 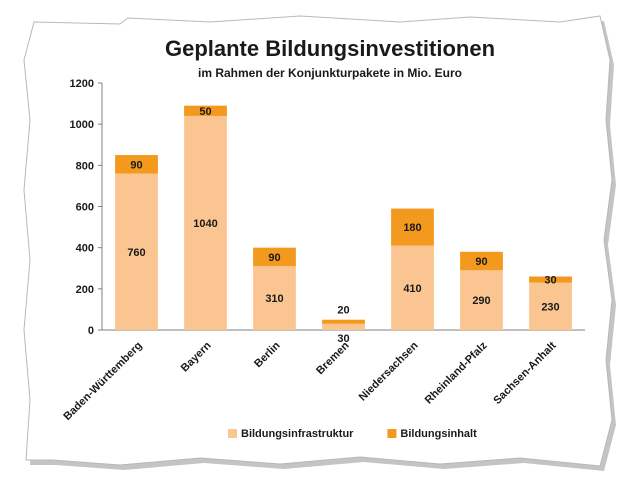 What do you see at coordinates (343, 311) in the screenshot?
I see `data-label-inhalt: 20` at bounding box center [343, 311].